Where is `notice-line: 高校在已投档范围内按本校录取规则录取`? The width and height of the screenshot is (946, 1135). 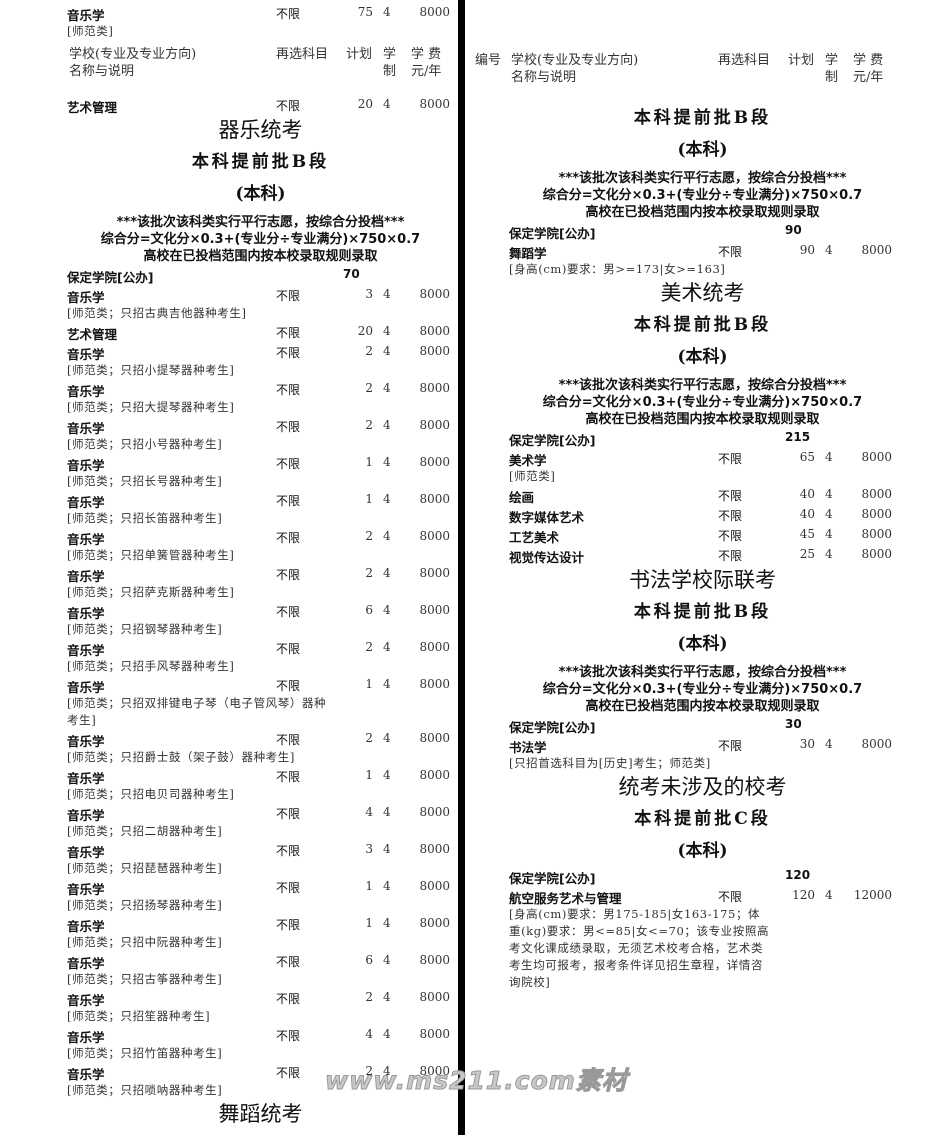 notice-line: 高校在已投档范围内按本校录取规则录取 is located at coordinates (702, 212).